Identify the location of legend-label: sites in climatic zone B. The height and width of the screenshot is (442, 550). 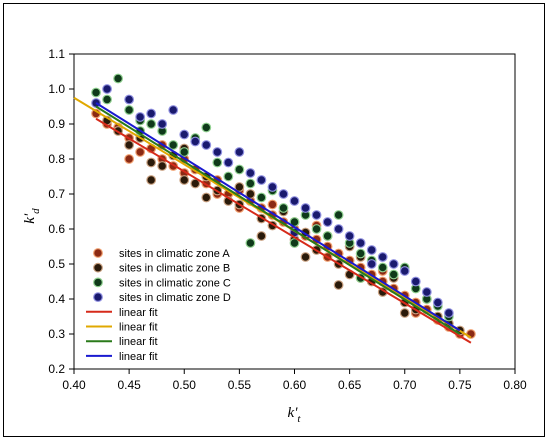
(174, 269).